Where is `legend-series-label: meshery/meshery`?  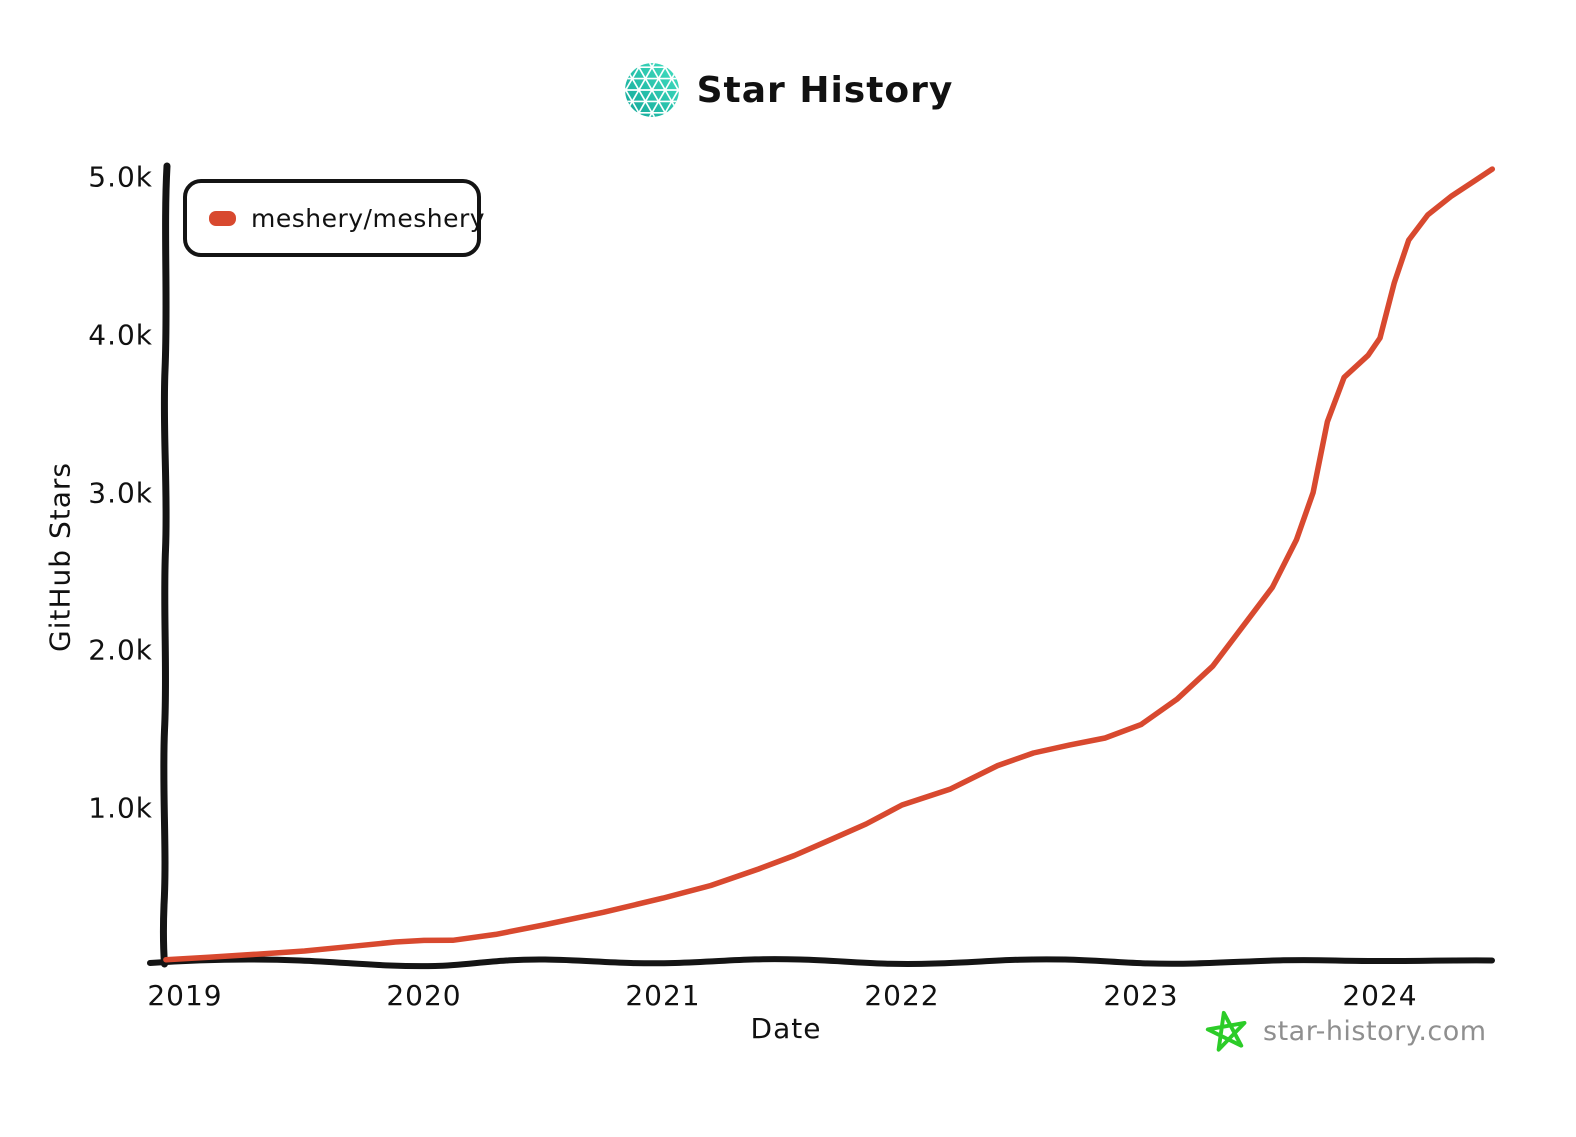 legend-series-label: meshery/meshery is located at coordinates (368, 218).